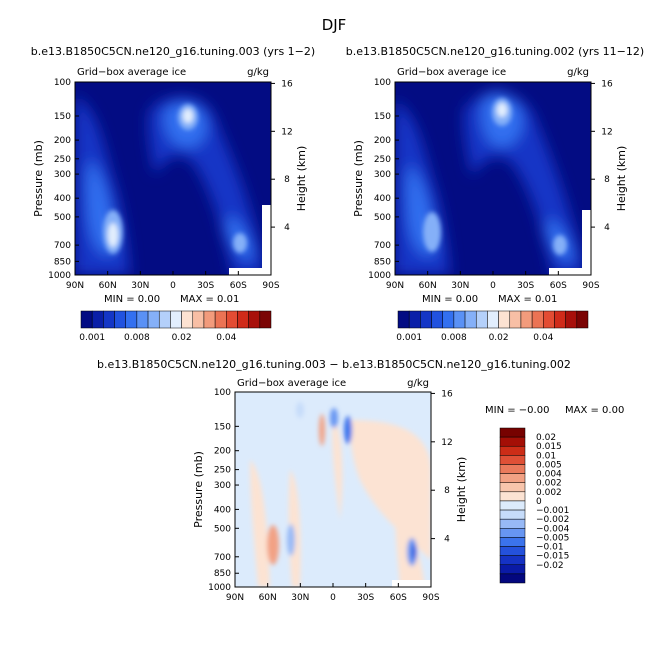 The height and width of the screenshot is (669, 669). Describe the element at coordinates (62, 175) in the screenshot. I see `panel-0-y-tick-label: 300` at that location.